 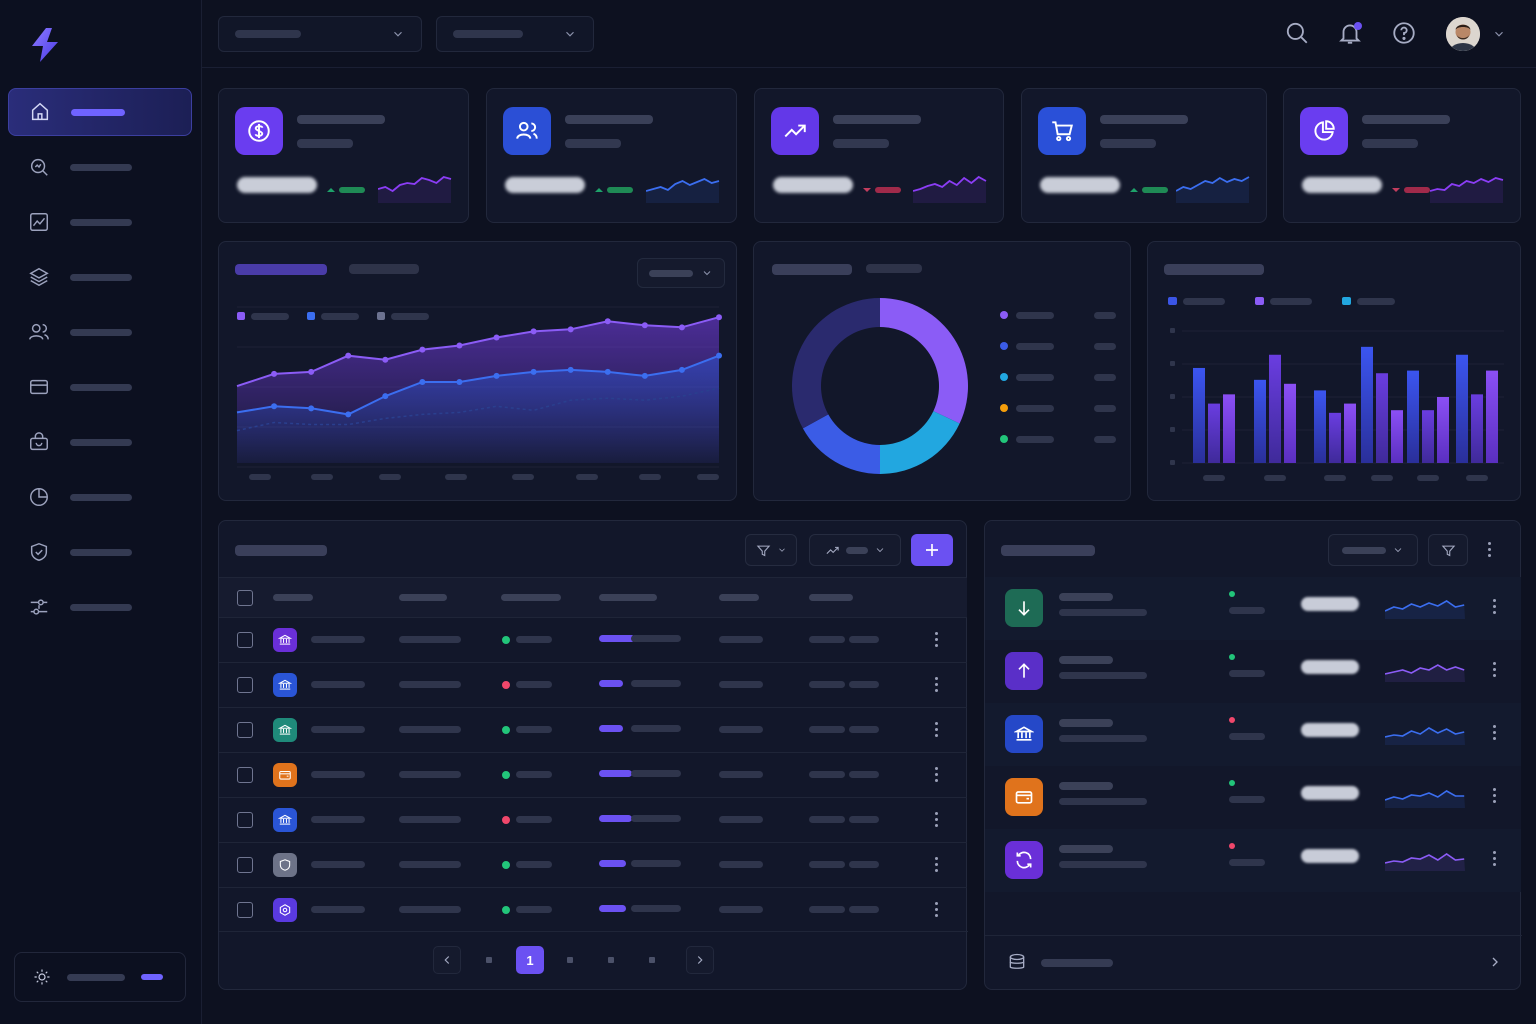 What do you see at coordinates (100, 277) in the screenshot?
I see `sidebar-item-layers` at bounding box center [100, 277].